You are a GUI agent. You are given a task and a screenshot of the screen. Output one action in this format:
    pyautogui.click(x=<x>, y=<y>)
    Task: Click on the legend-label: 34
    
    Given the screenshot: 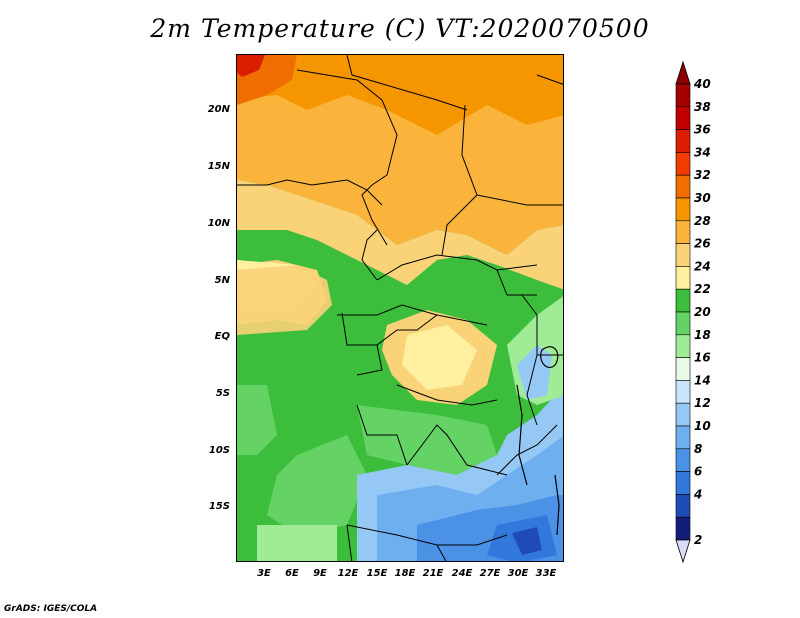 What is the action you would take?
    pyautogui.click(x=702, y=152)
    